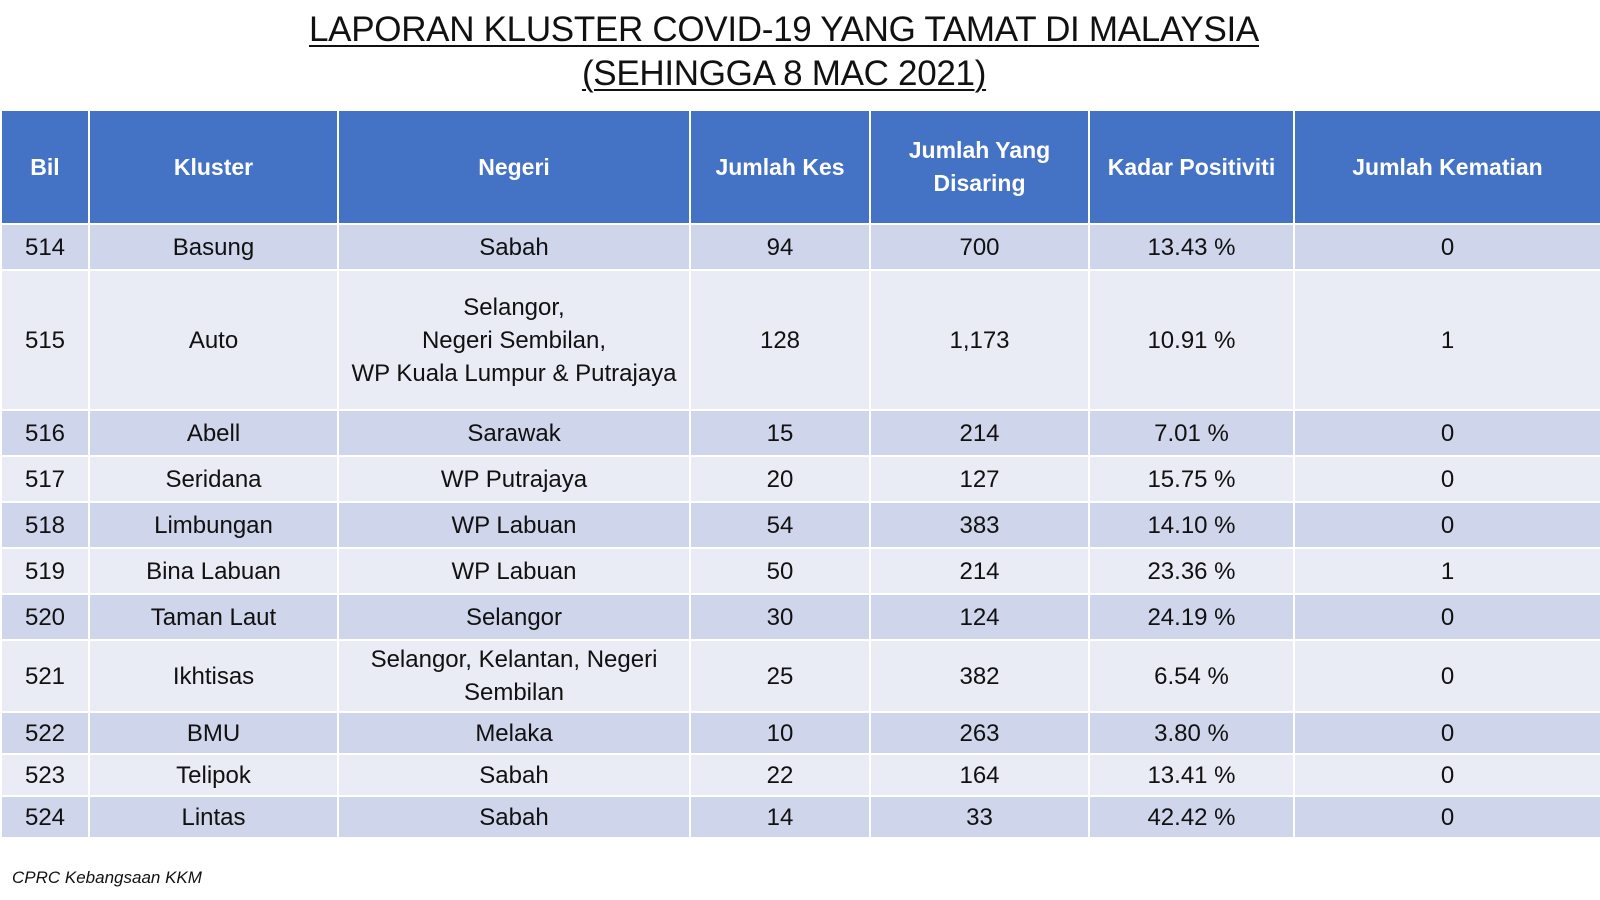 This screenshot has height=900, width=1600. I want to click on header-jumlah-disaring-text: Jumlah Yang Disaring, so click(979, 166).